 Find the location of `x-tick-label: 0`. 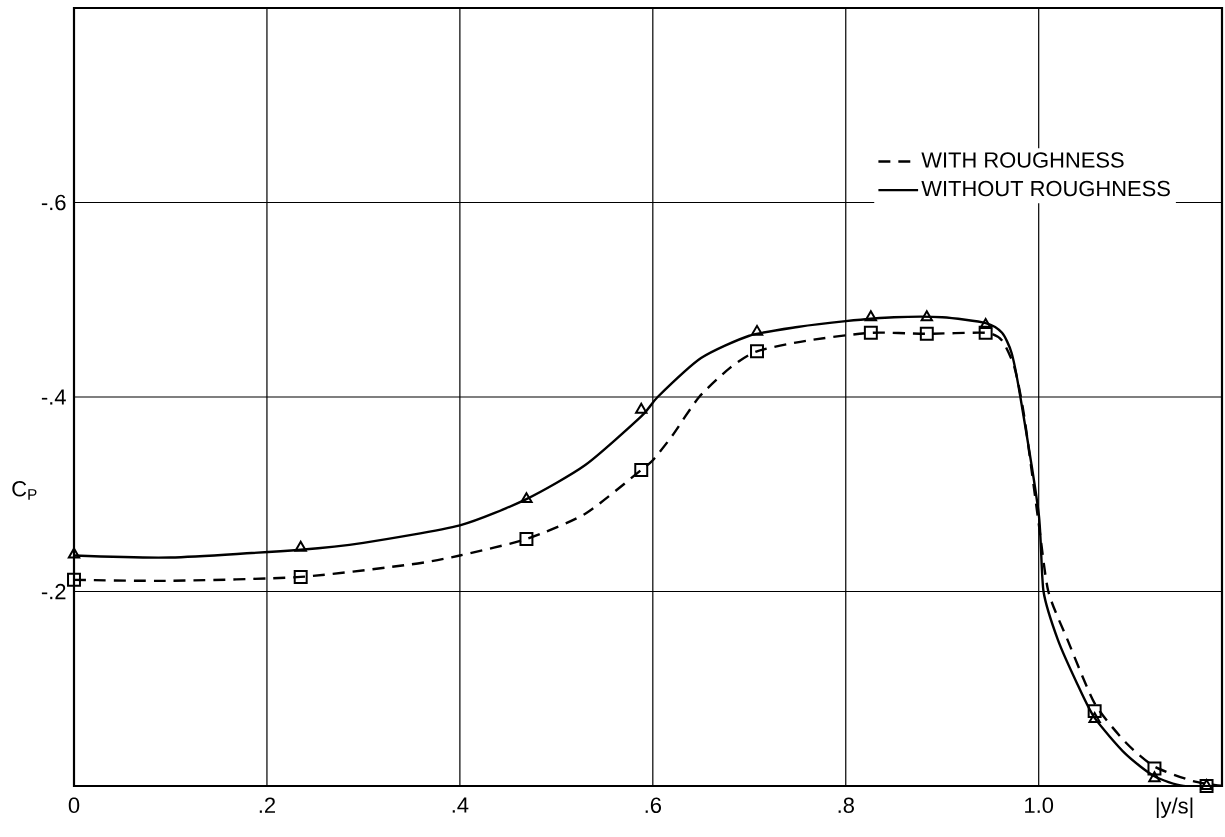

x-tick-label: 0 is located at coordinates (74, 805).